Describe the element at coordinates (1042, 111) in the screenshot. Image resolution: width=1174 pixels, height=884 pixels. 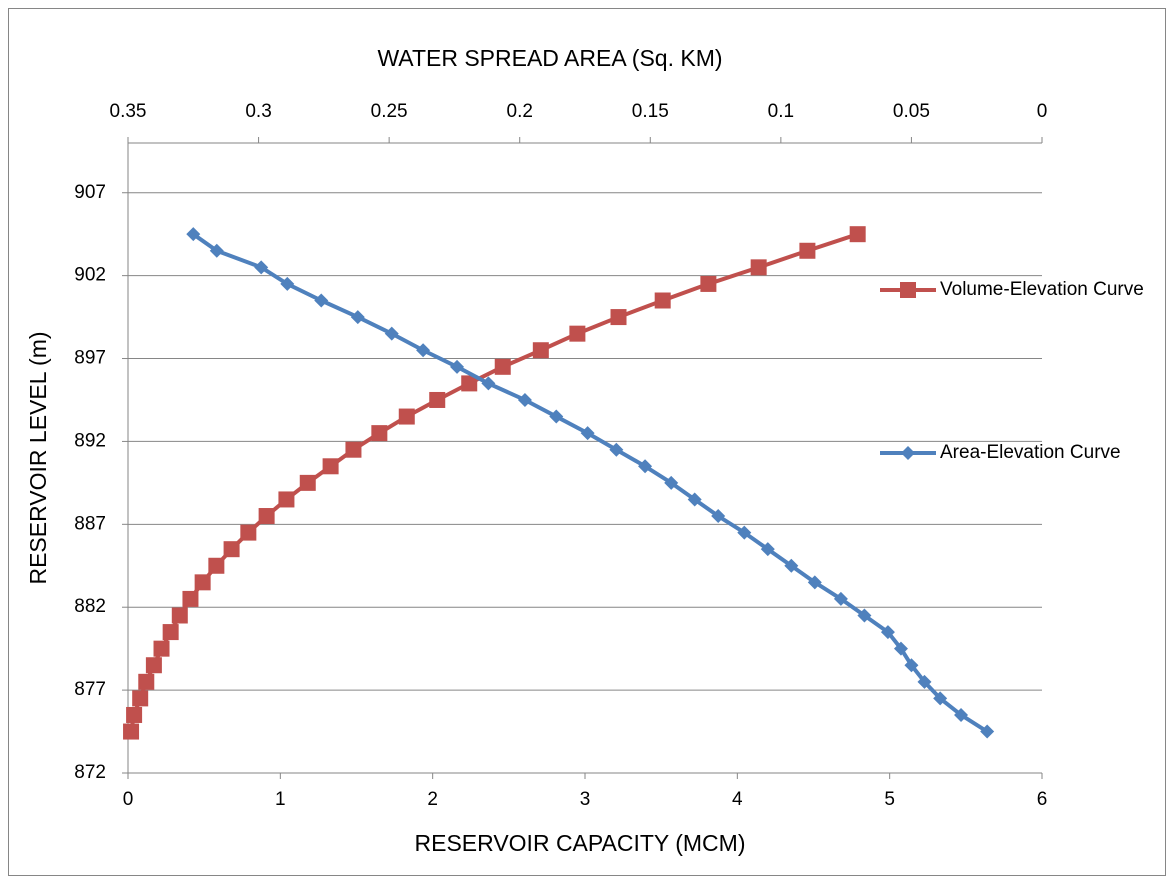
I see `x2-tick-label: 0` at that location.